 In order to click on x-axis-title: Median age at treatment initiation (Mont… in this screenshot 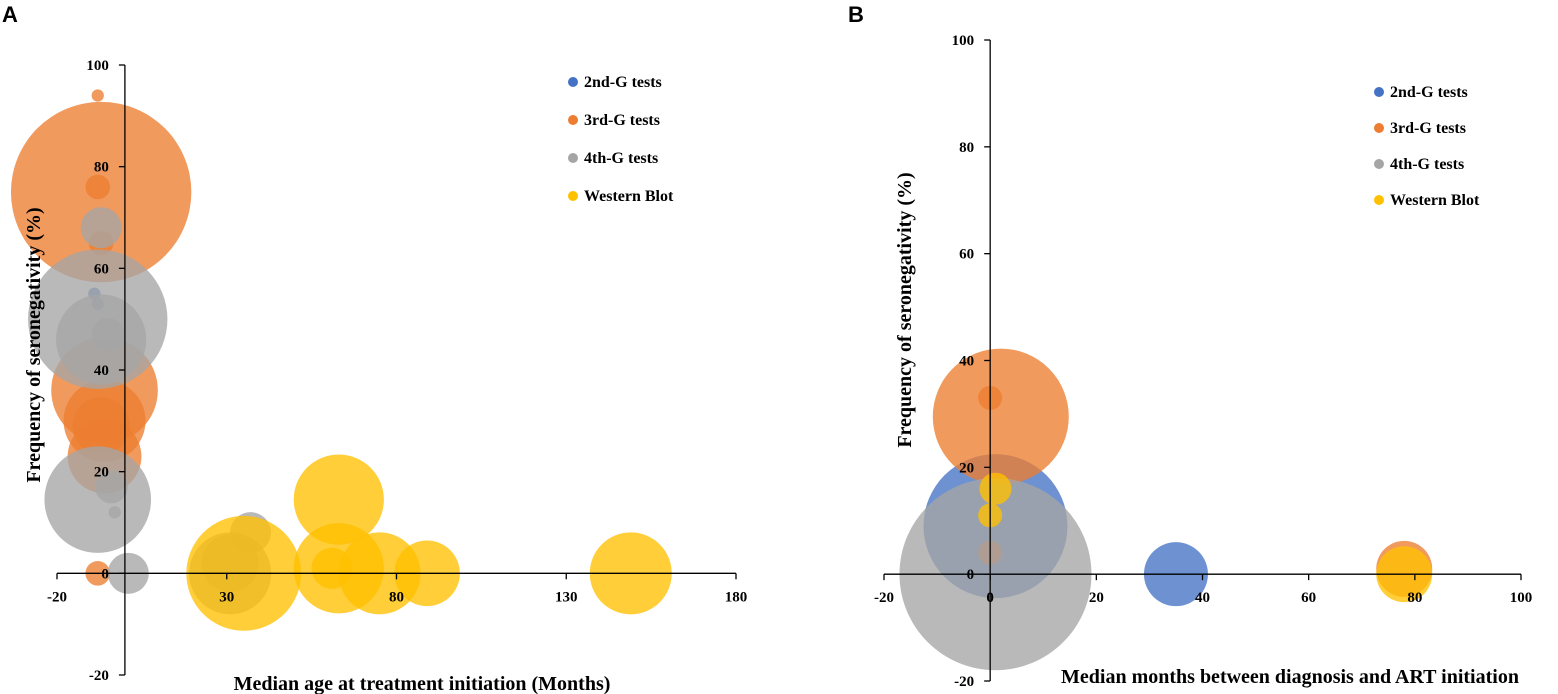, I will do `click(422, 683)`.